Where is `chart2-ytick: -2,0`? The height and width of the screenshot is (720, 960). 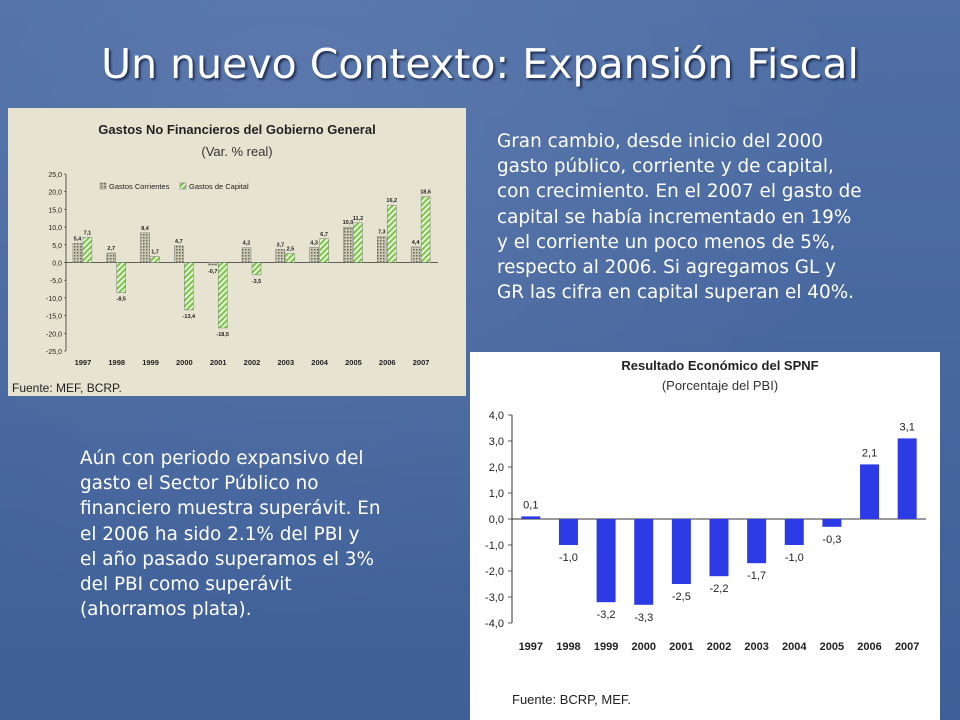
chart2-ytick: -2,0 is located at coordinates (494, 572).